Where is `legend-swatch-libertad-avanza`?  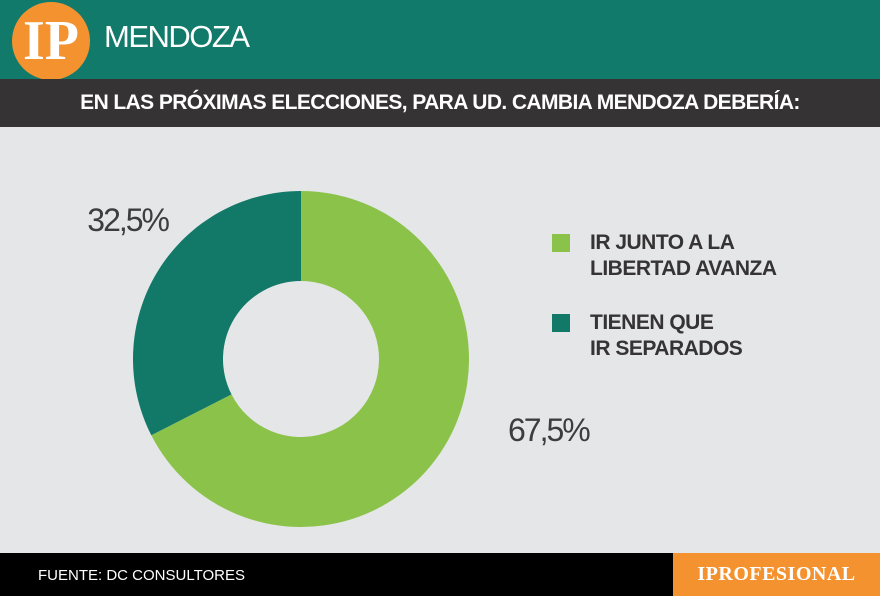
legend-swatch-libertad-avanza is located at coordinates (561, 243).